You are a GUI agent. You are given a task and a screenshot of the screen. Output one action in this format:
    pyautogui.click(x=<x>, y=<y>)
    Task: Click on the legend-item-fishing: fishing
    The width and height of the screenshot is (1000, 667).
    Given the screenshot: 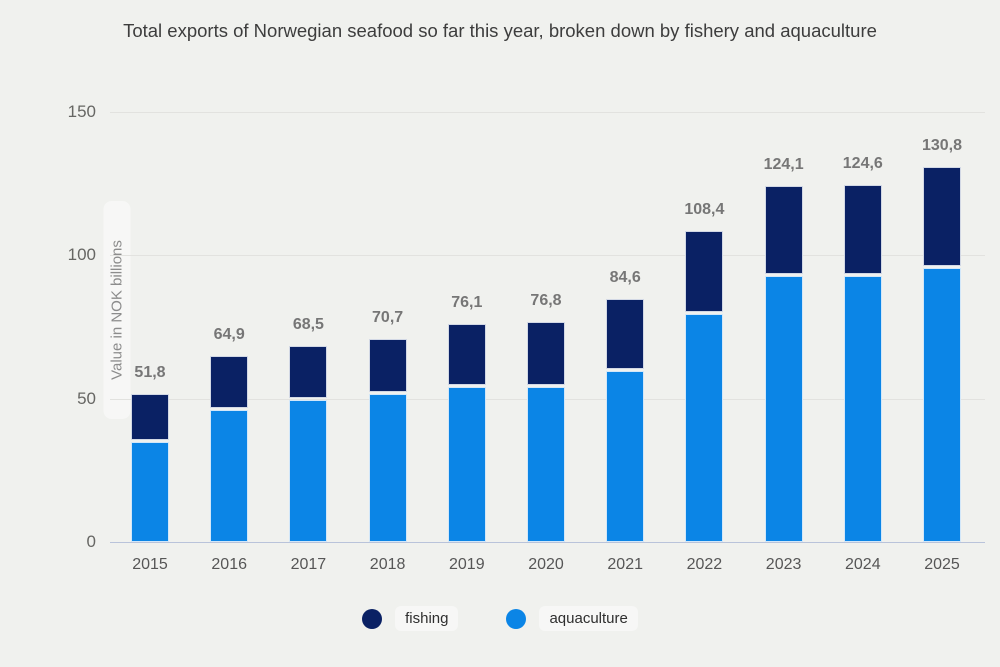 What is the action you would take?
    pyautogui.click(x=410, y=618)
    